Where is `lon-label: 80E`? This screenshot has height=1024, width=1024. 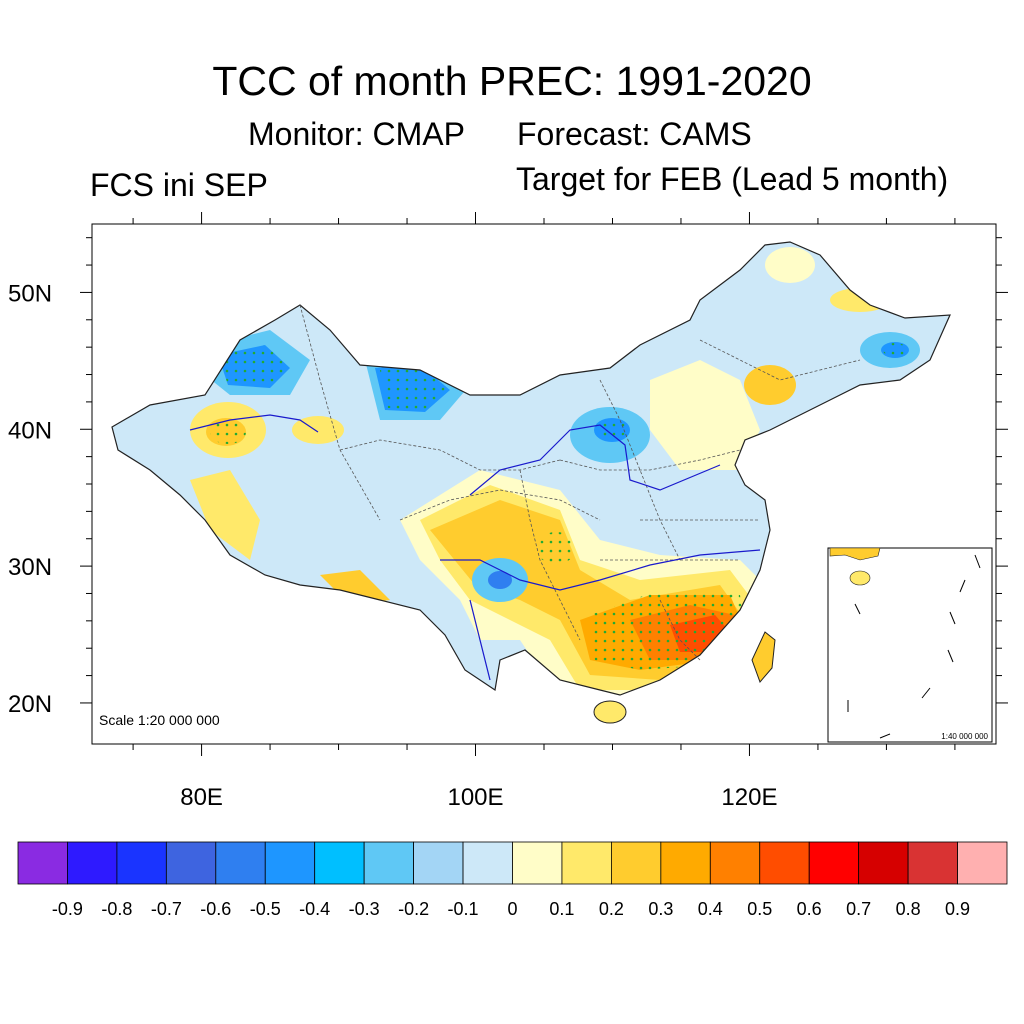
lon-label: 80E is located at coordinates (201, 797).